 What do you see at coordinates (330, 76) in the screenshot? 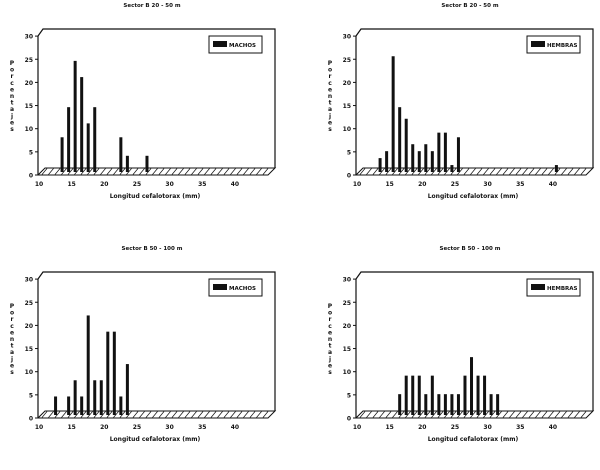
I see `y-axis-label-letter: r` at bounding box center [330, 76].